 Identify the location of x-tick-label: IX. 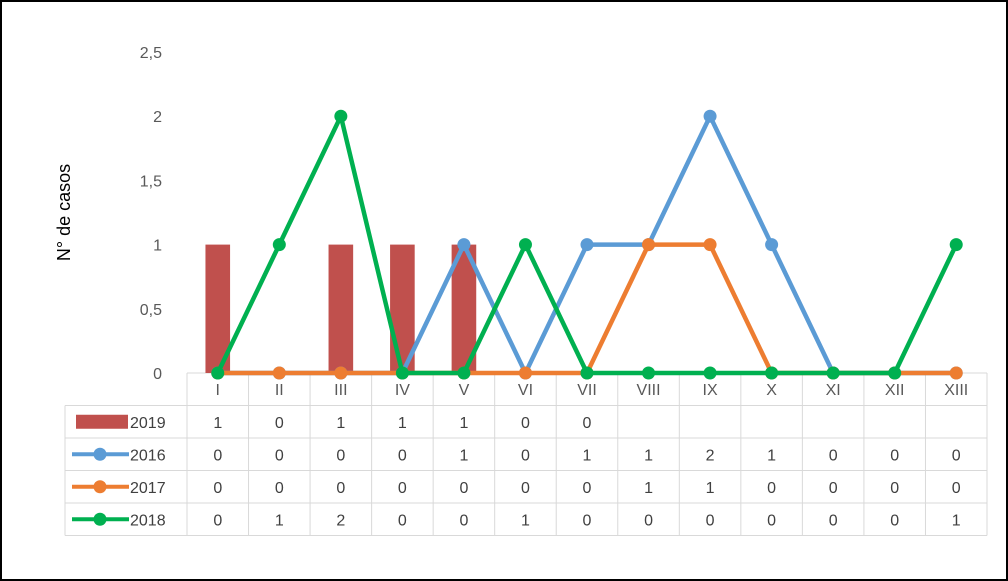
(710, 390).